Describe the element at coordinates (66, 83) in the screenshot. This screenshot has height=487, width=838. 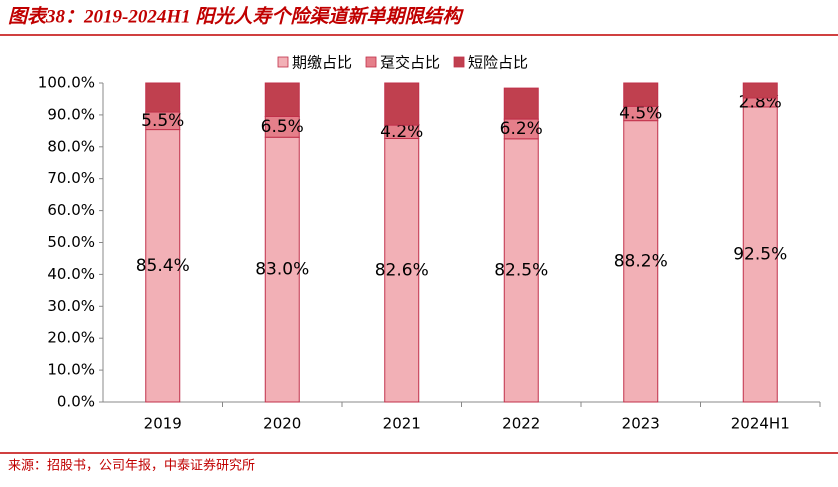
I see `y-tick-label: 100.0%` at that location.